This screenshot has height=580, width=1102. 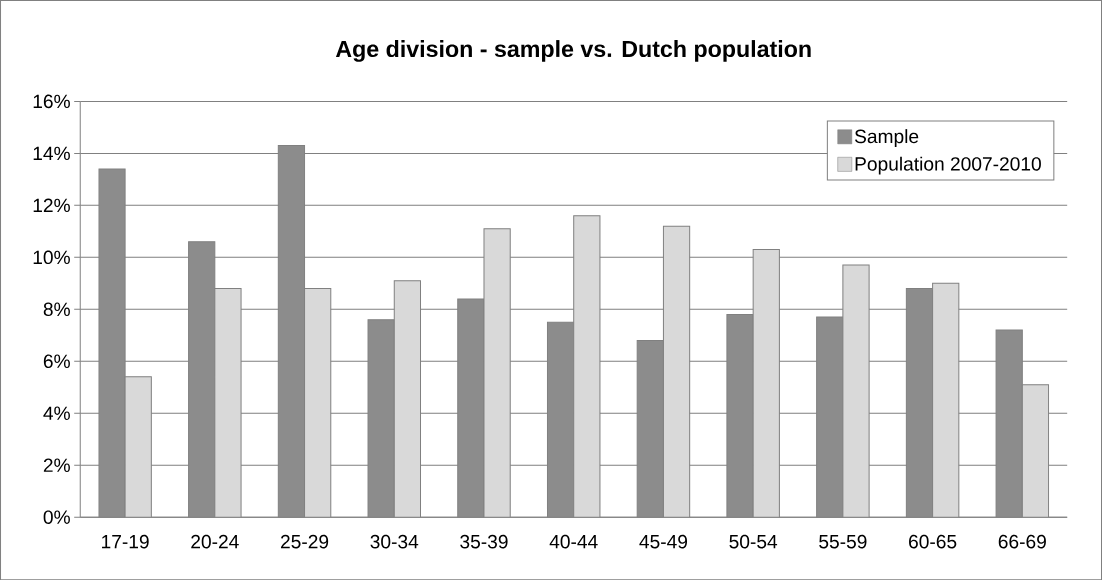 What do you see at coordinates (933, 541) in the screenshot?
I see `x-tick-label: 60-65` at bounding box center [933, 541].